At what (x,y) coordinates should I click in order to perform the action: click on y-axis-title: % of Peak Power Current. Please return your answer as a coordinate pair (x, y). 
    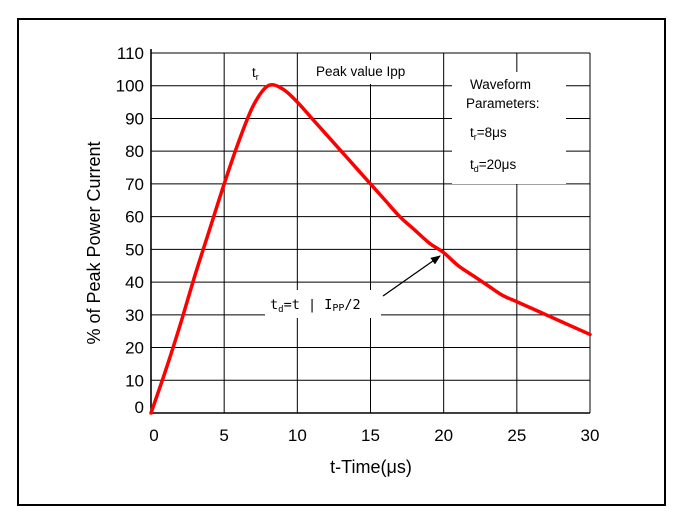
    Looking at the image, I should click on (94, 242).